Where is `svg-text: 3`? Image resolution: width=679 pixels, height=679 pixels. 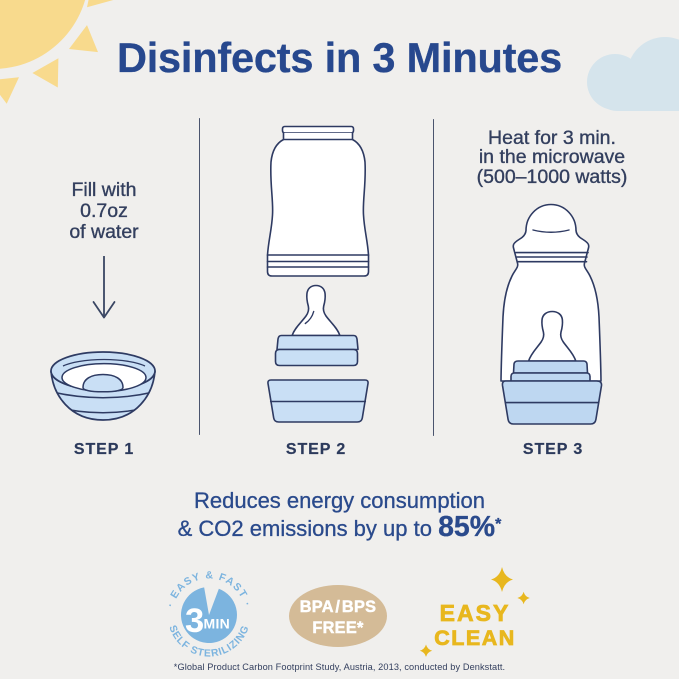 svg-text: 3 is located at coordinates (194, 621).